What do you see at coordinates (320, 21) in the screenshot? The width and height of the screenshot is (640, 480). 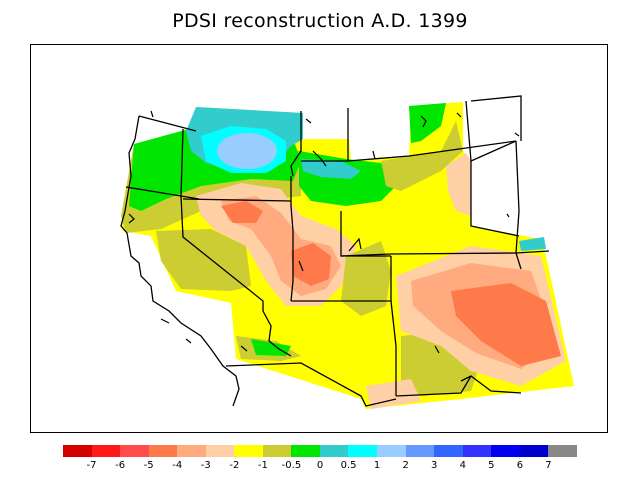 I see `map-title: PDSI reconstruction A.D. 1399` at bounding box center [320, 21].